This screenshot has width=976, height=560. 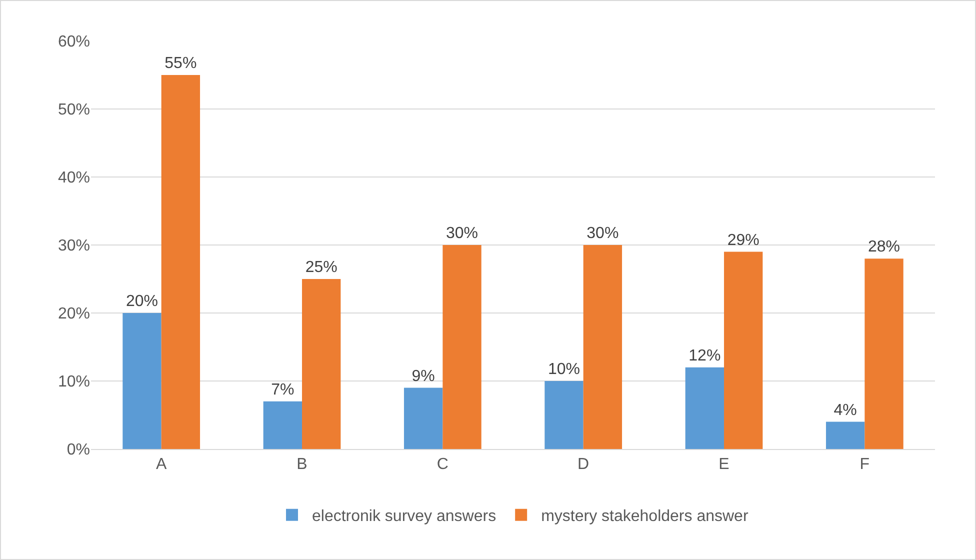 What do you see at coordinates (442, 465) in the screenshot?
I see `x-tick-label: C` at bounding box center [442, 465].